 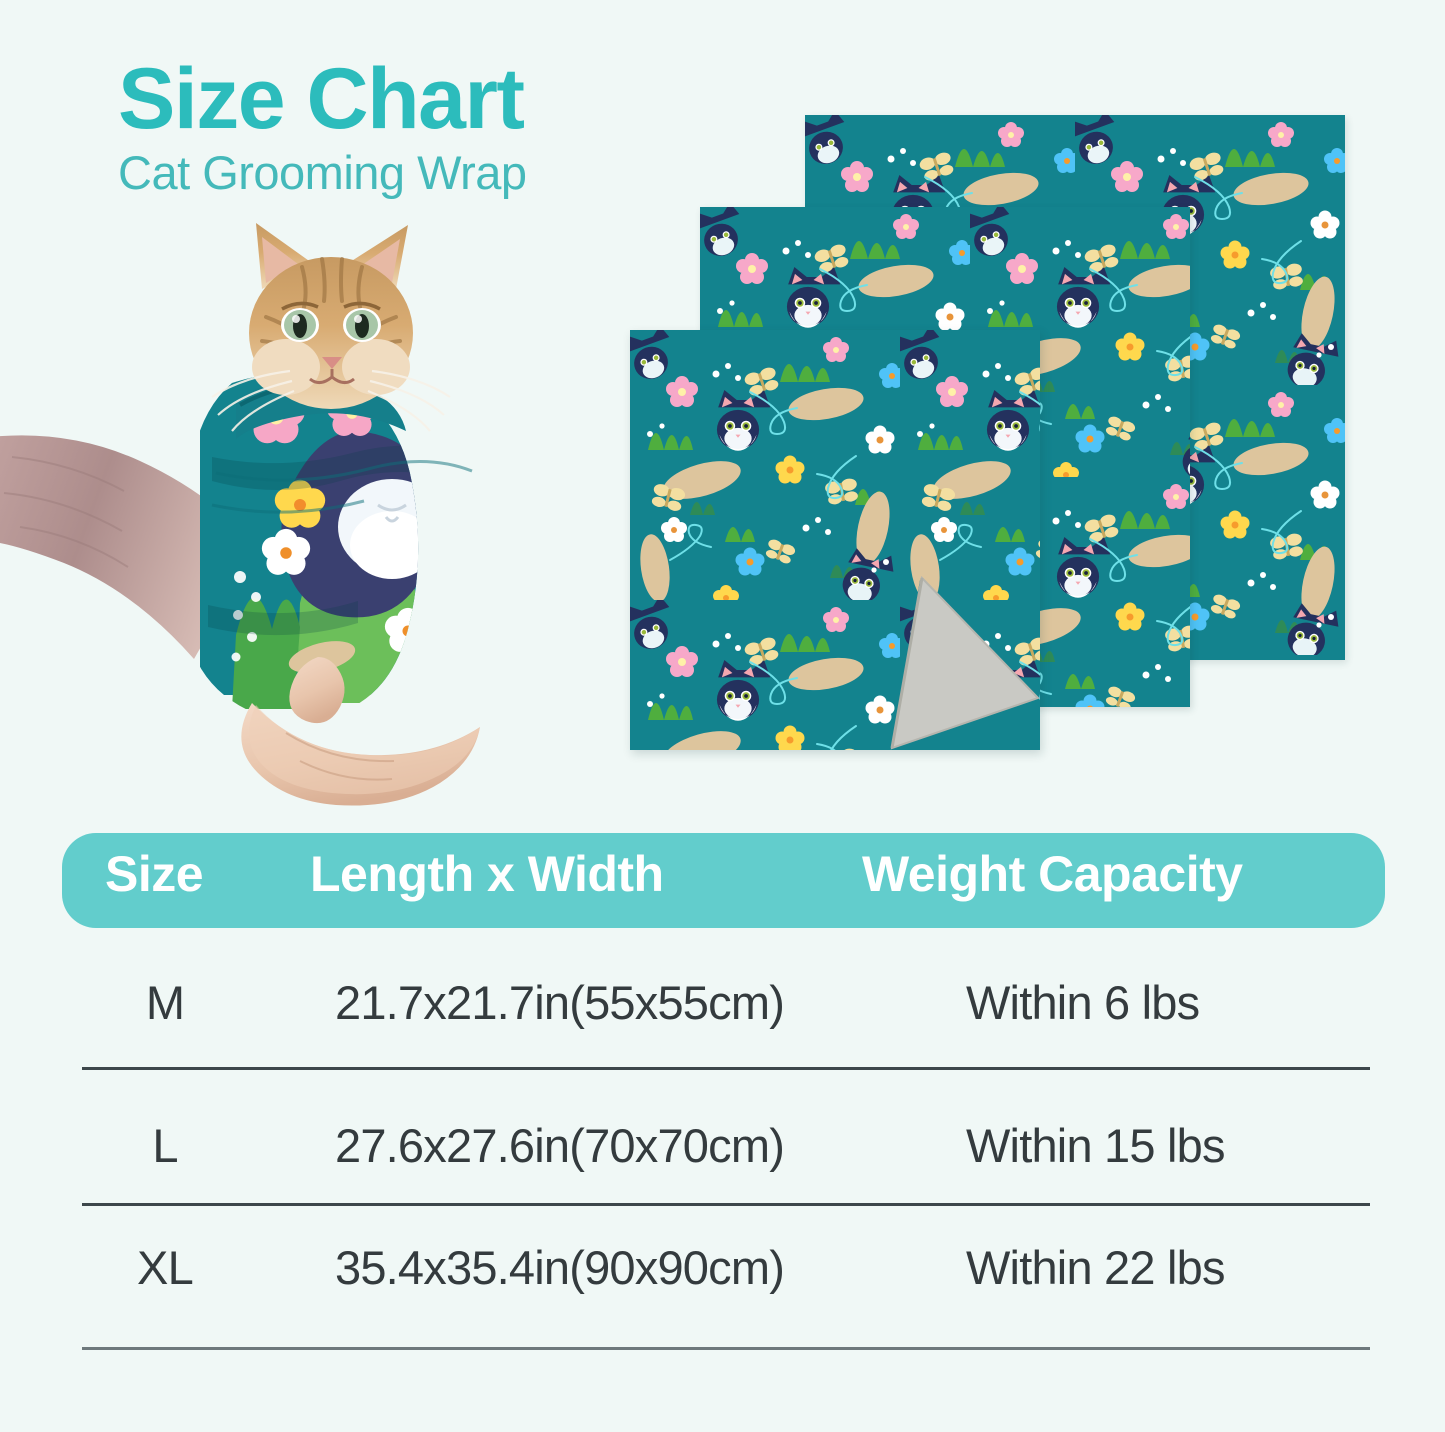 I want to click on page-subtitle: Cat Grooming Wrap, so click(x=322, y=173).